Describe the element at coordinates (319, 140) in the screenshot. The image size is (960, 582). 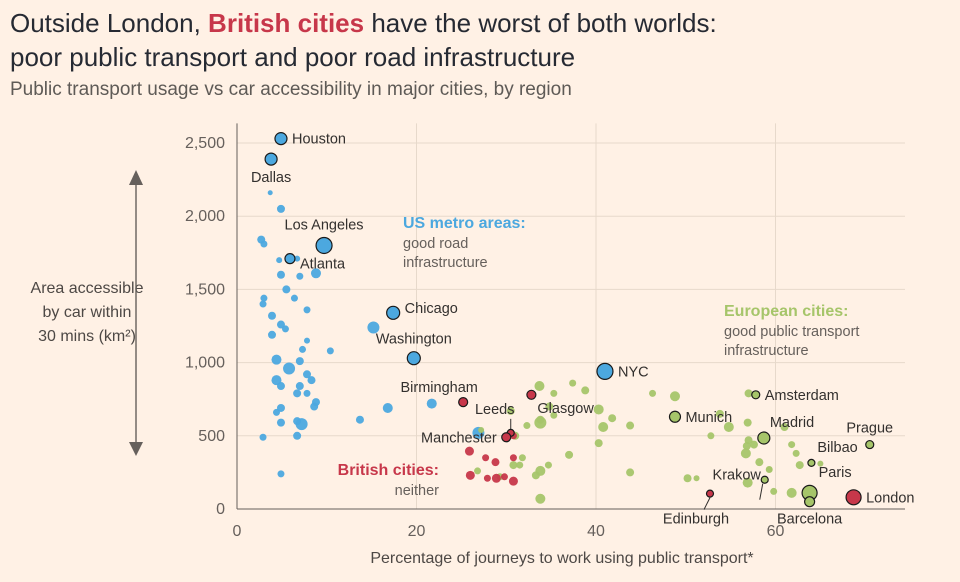
I see `houston-label: Houston` at that location.